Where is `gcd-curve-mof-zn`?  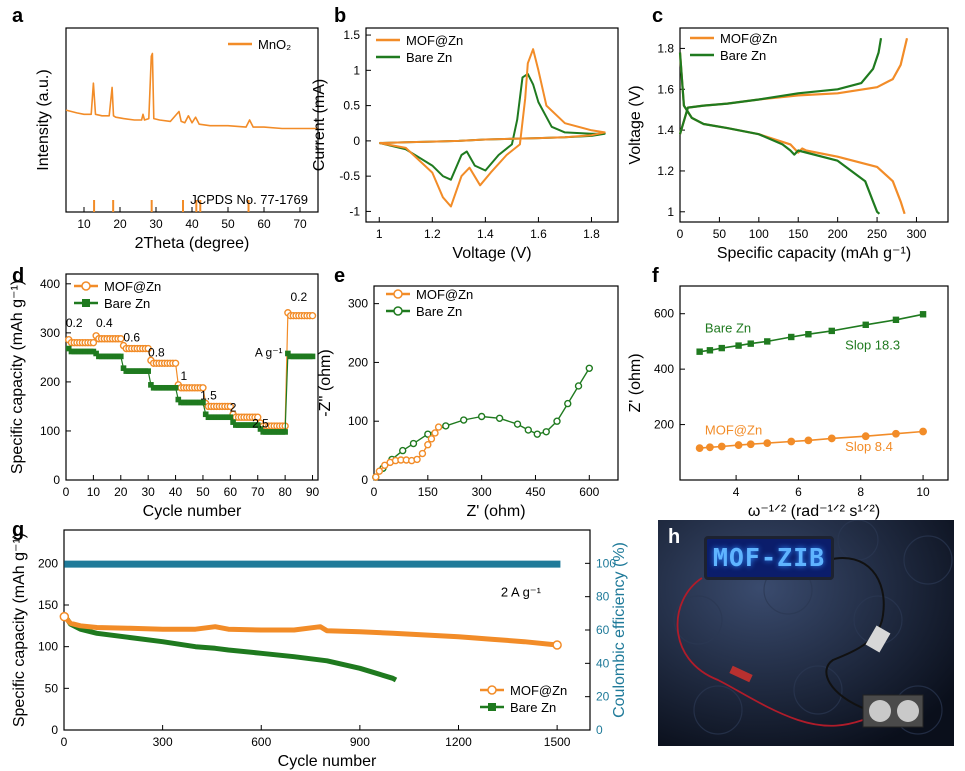 gcd-curve-mof-zn is located at coordinates (792, 133).